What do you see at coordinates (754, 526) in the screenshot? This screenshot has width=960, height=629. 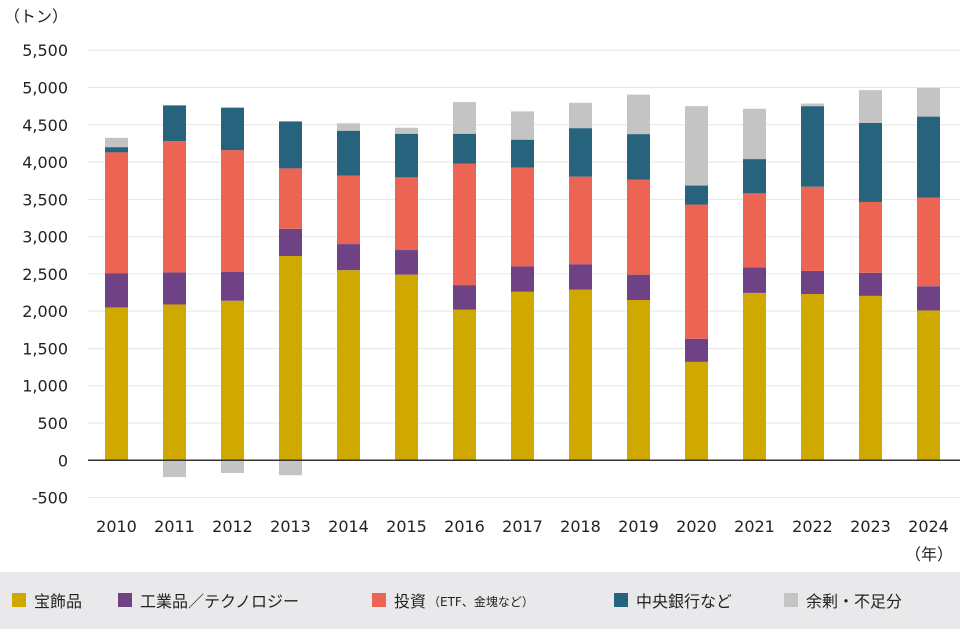 I see `x-tick-label: 2021` at bounding box center [754, 526].